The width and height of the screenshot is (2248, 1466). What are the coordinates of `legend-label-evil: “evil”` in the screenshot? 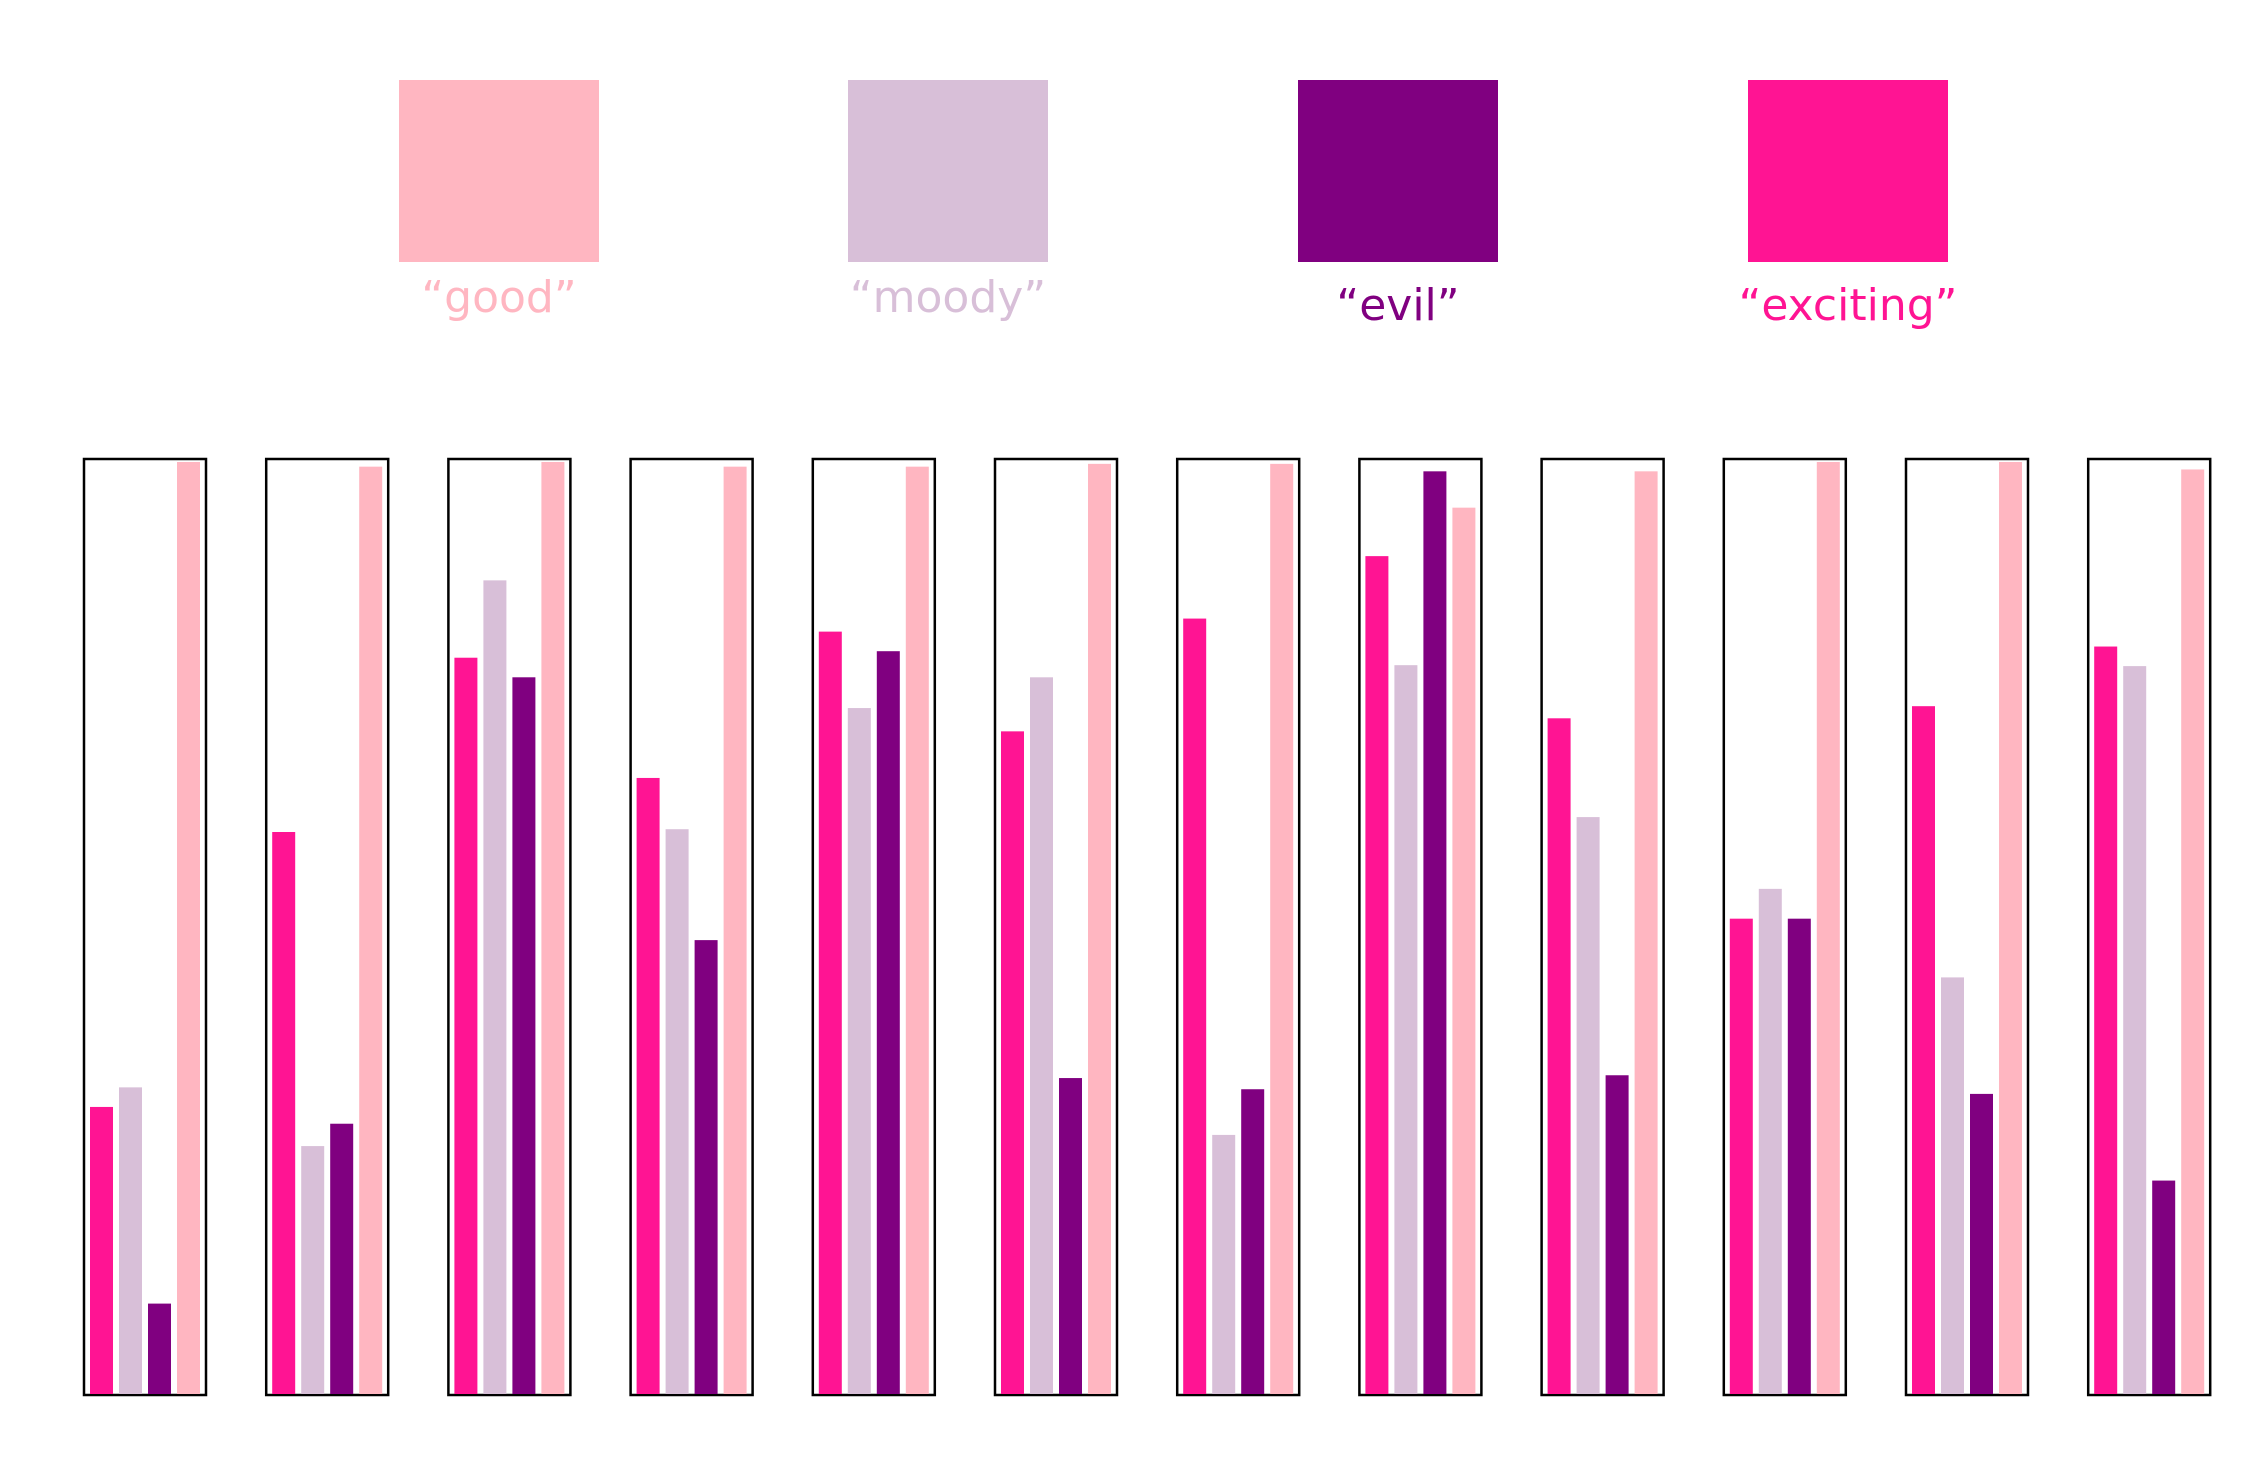 It's located at (1398, 305).